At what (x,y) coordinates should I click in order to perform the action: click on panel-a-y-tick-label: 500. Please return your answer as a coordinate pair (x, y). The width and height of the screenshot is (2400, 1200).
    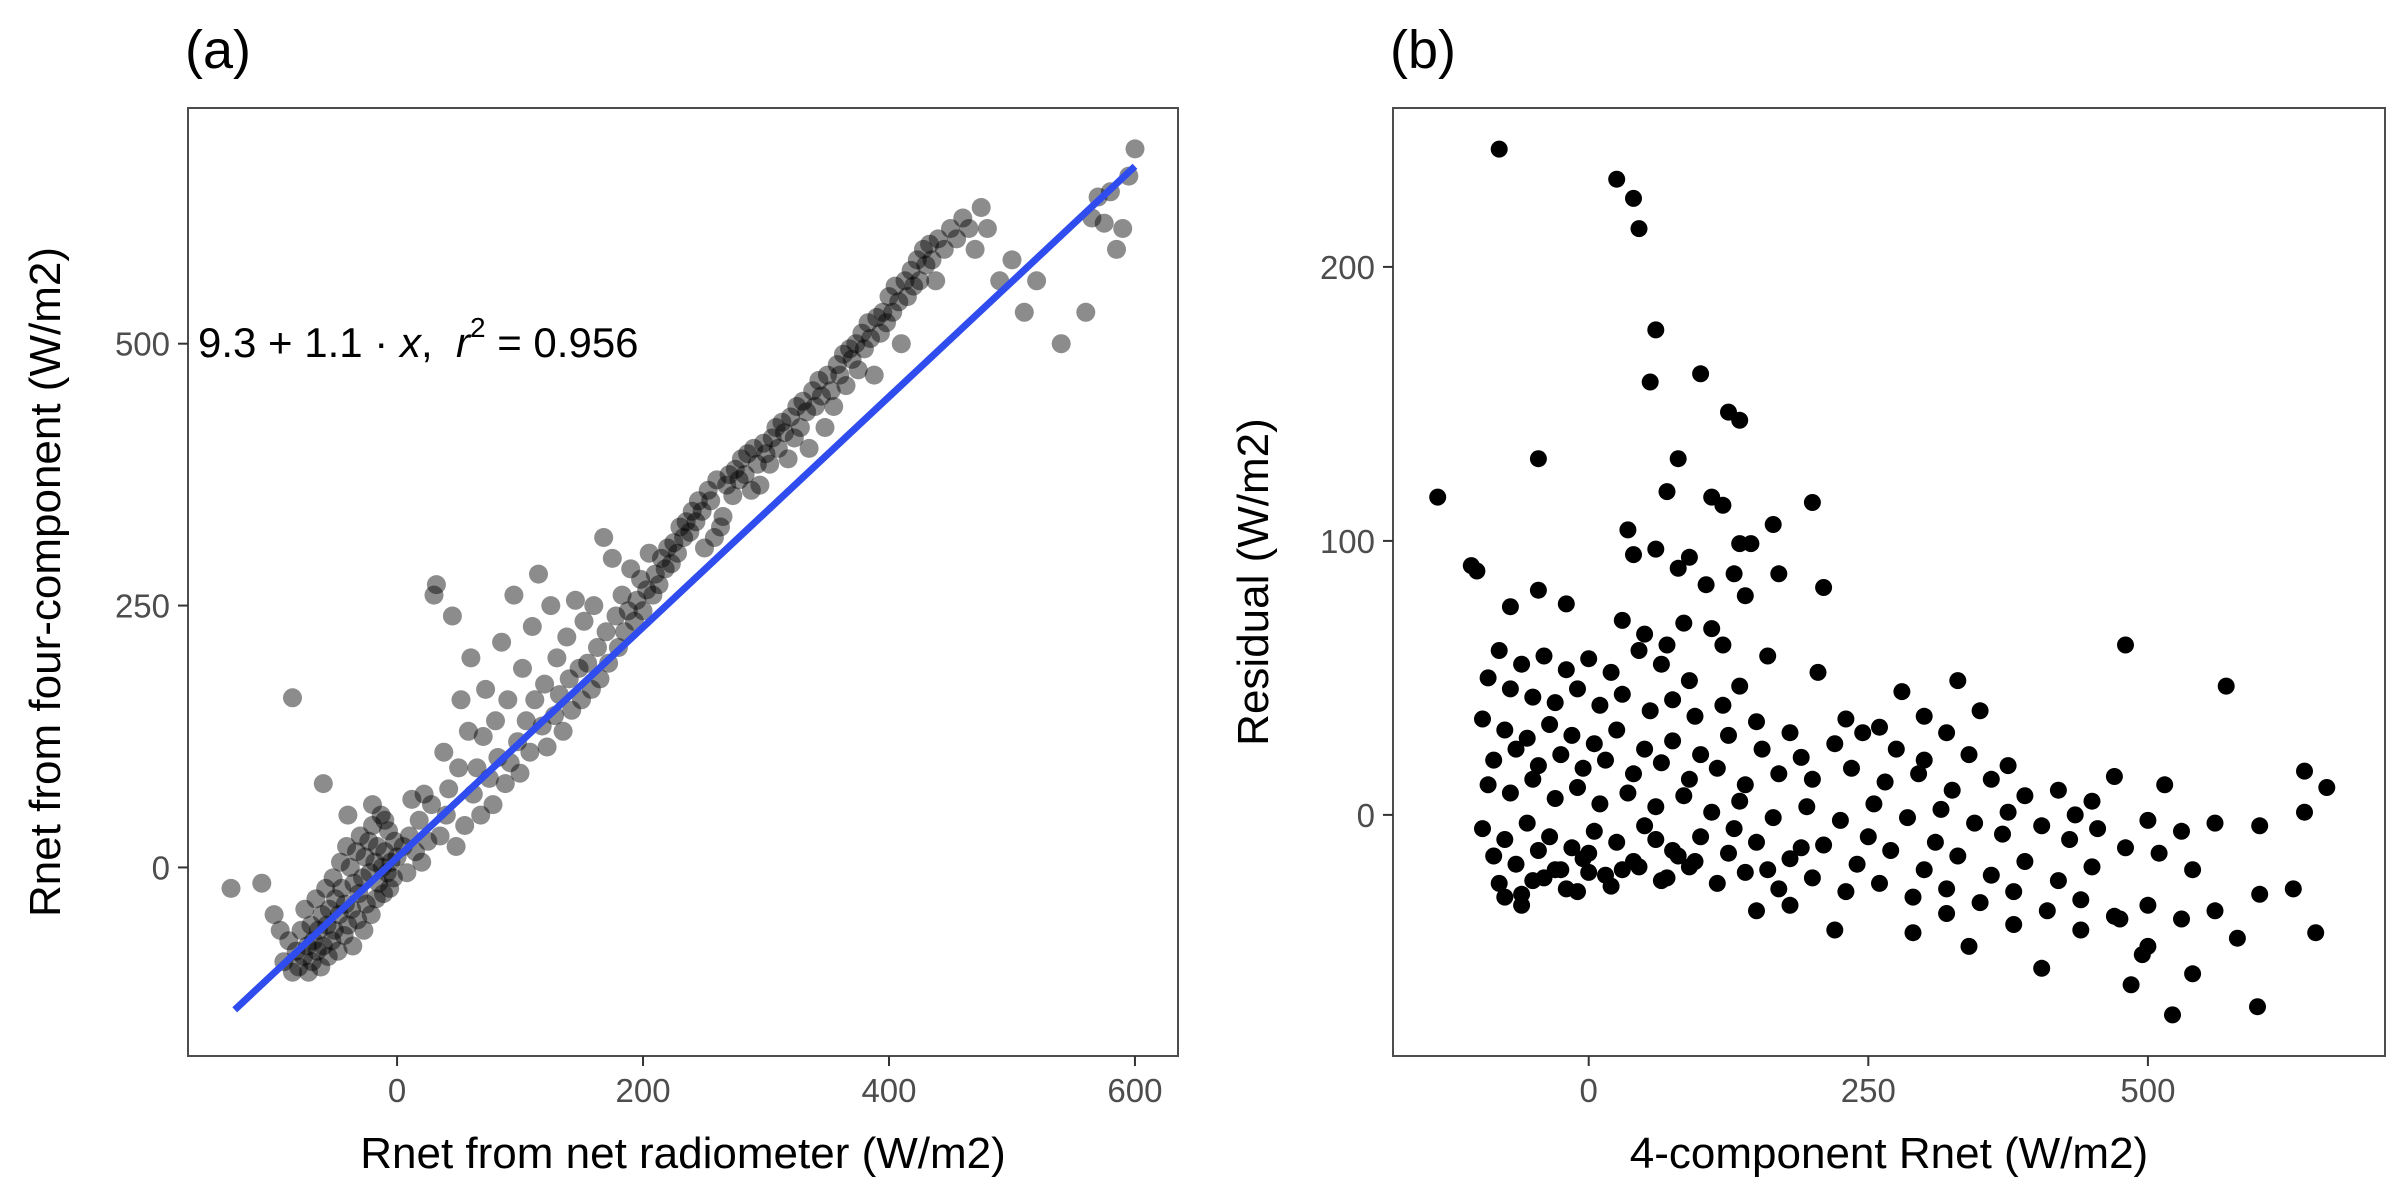
    Looking at the image, I should click on (142, 344).